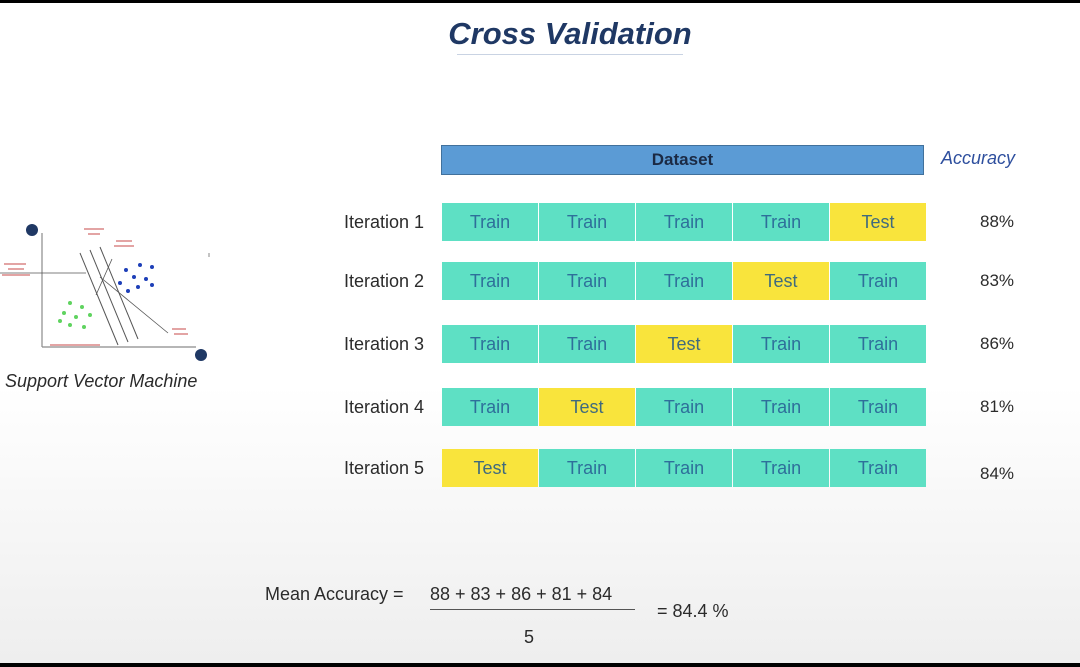 This screenshot has width=1080, height=667. What do you see at coordinates (521, 594) in the screenshot?
I see `formula-numerator: 88 + 83 + 86 + 81 + 84` at bounding box center [521, 594].